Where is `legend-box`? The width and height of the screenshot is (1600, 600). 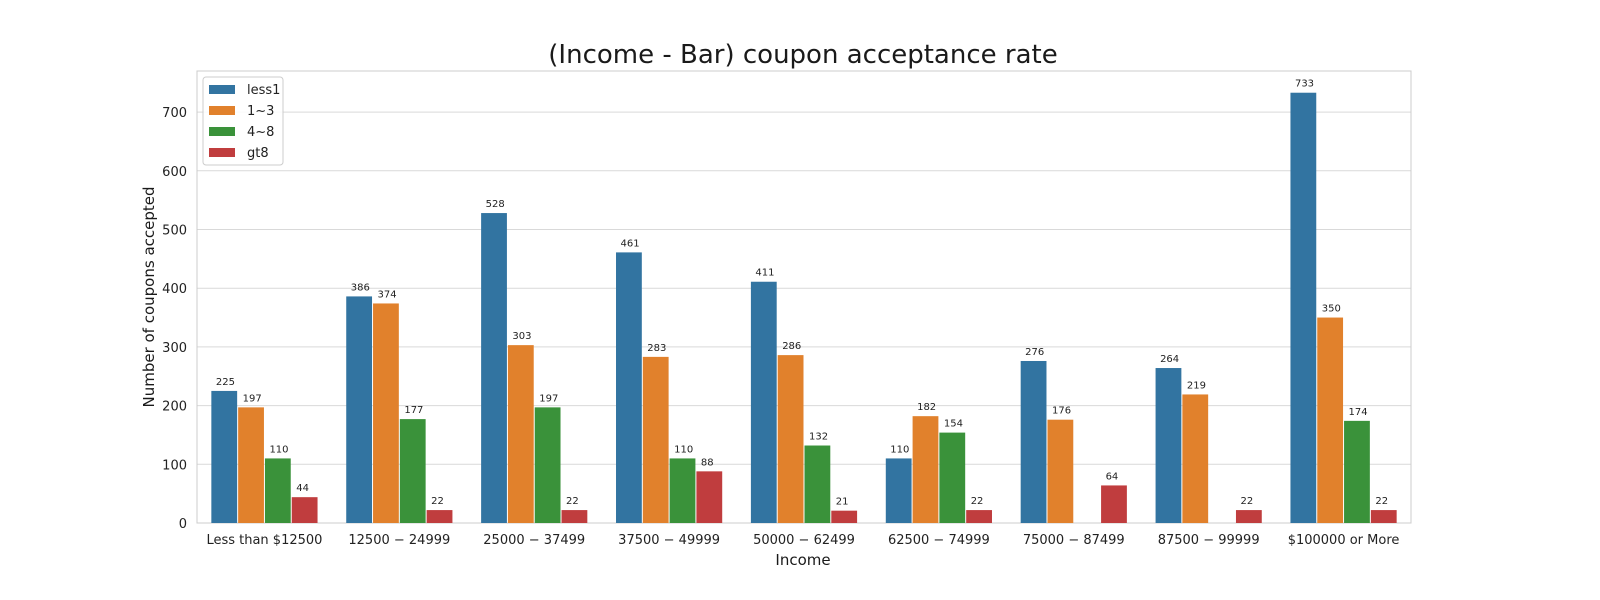 legend-box is located at coordinates (243, 121).